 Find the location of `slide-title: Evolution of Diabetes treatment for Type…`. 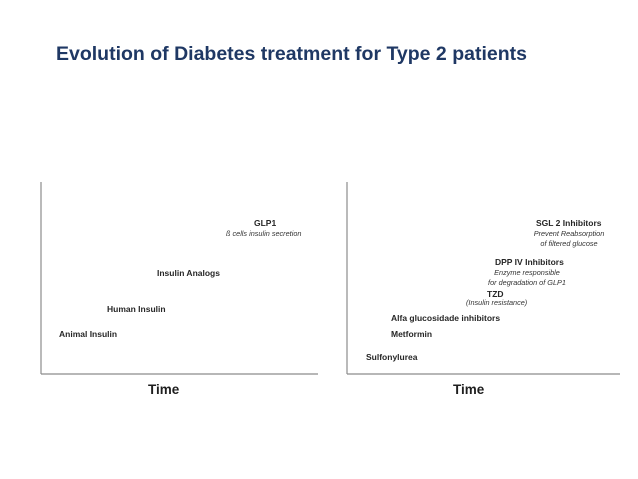

slide-title: Evolution of Diabetes treatment for Type… is located at coordinates (291, 54).